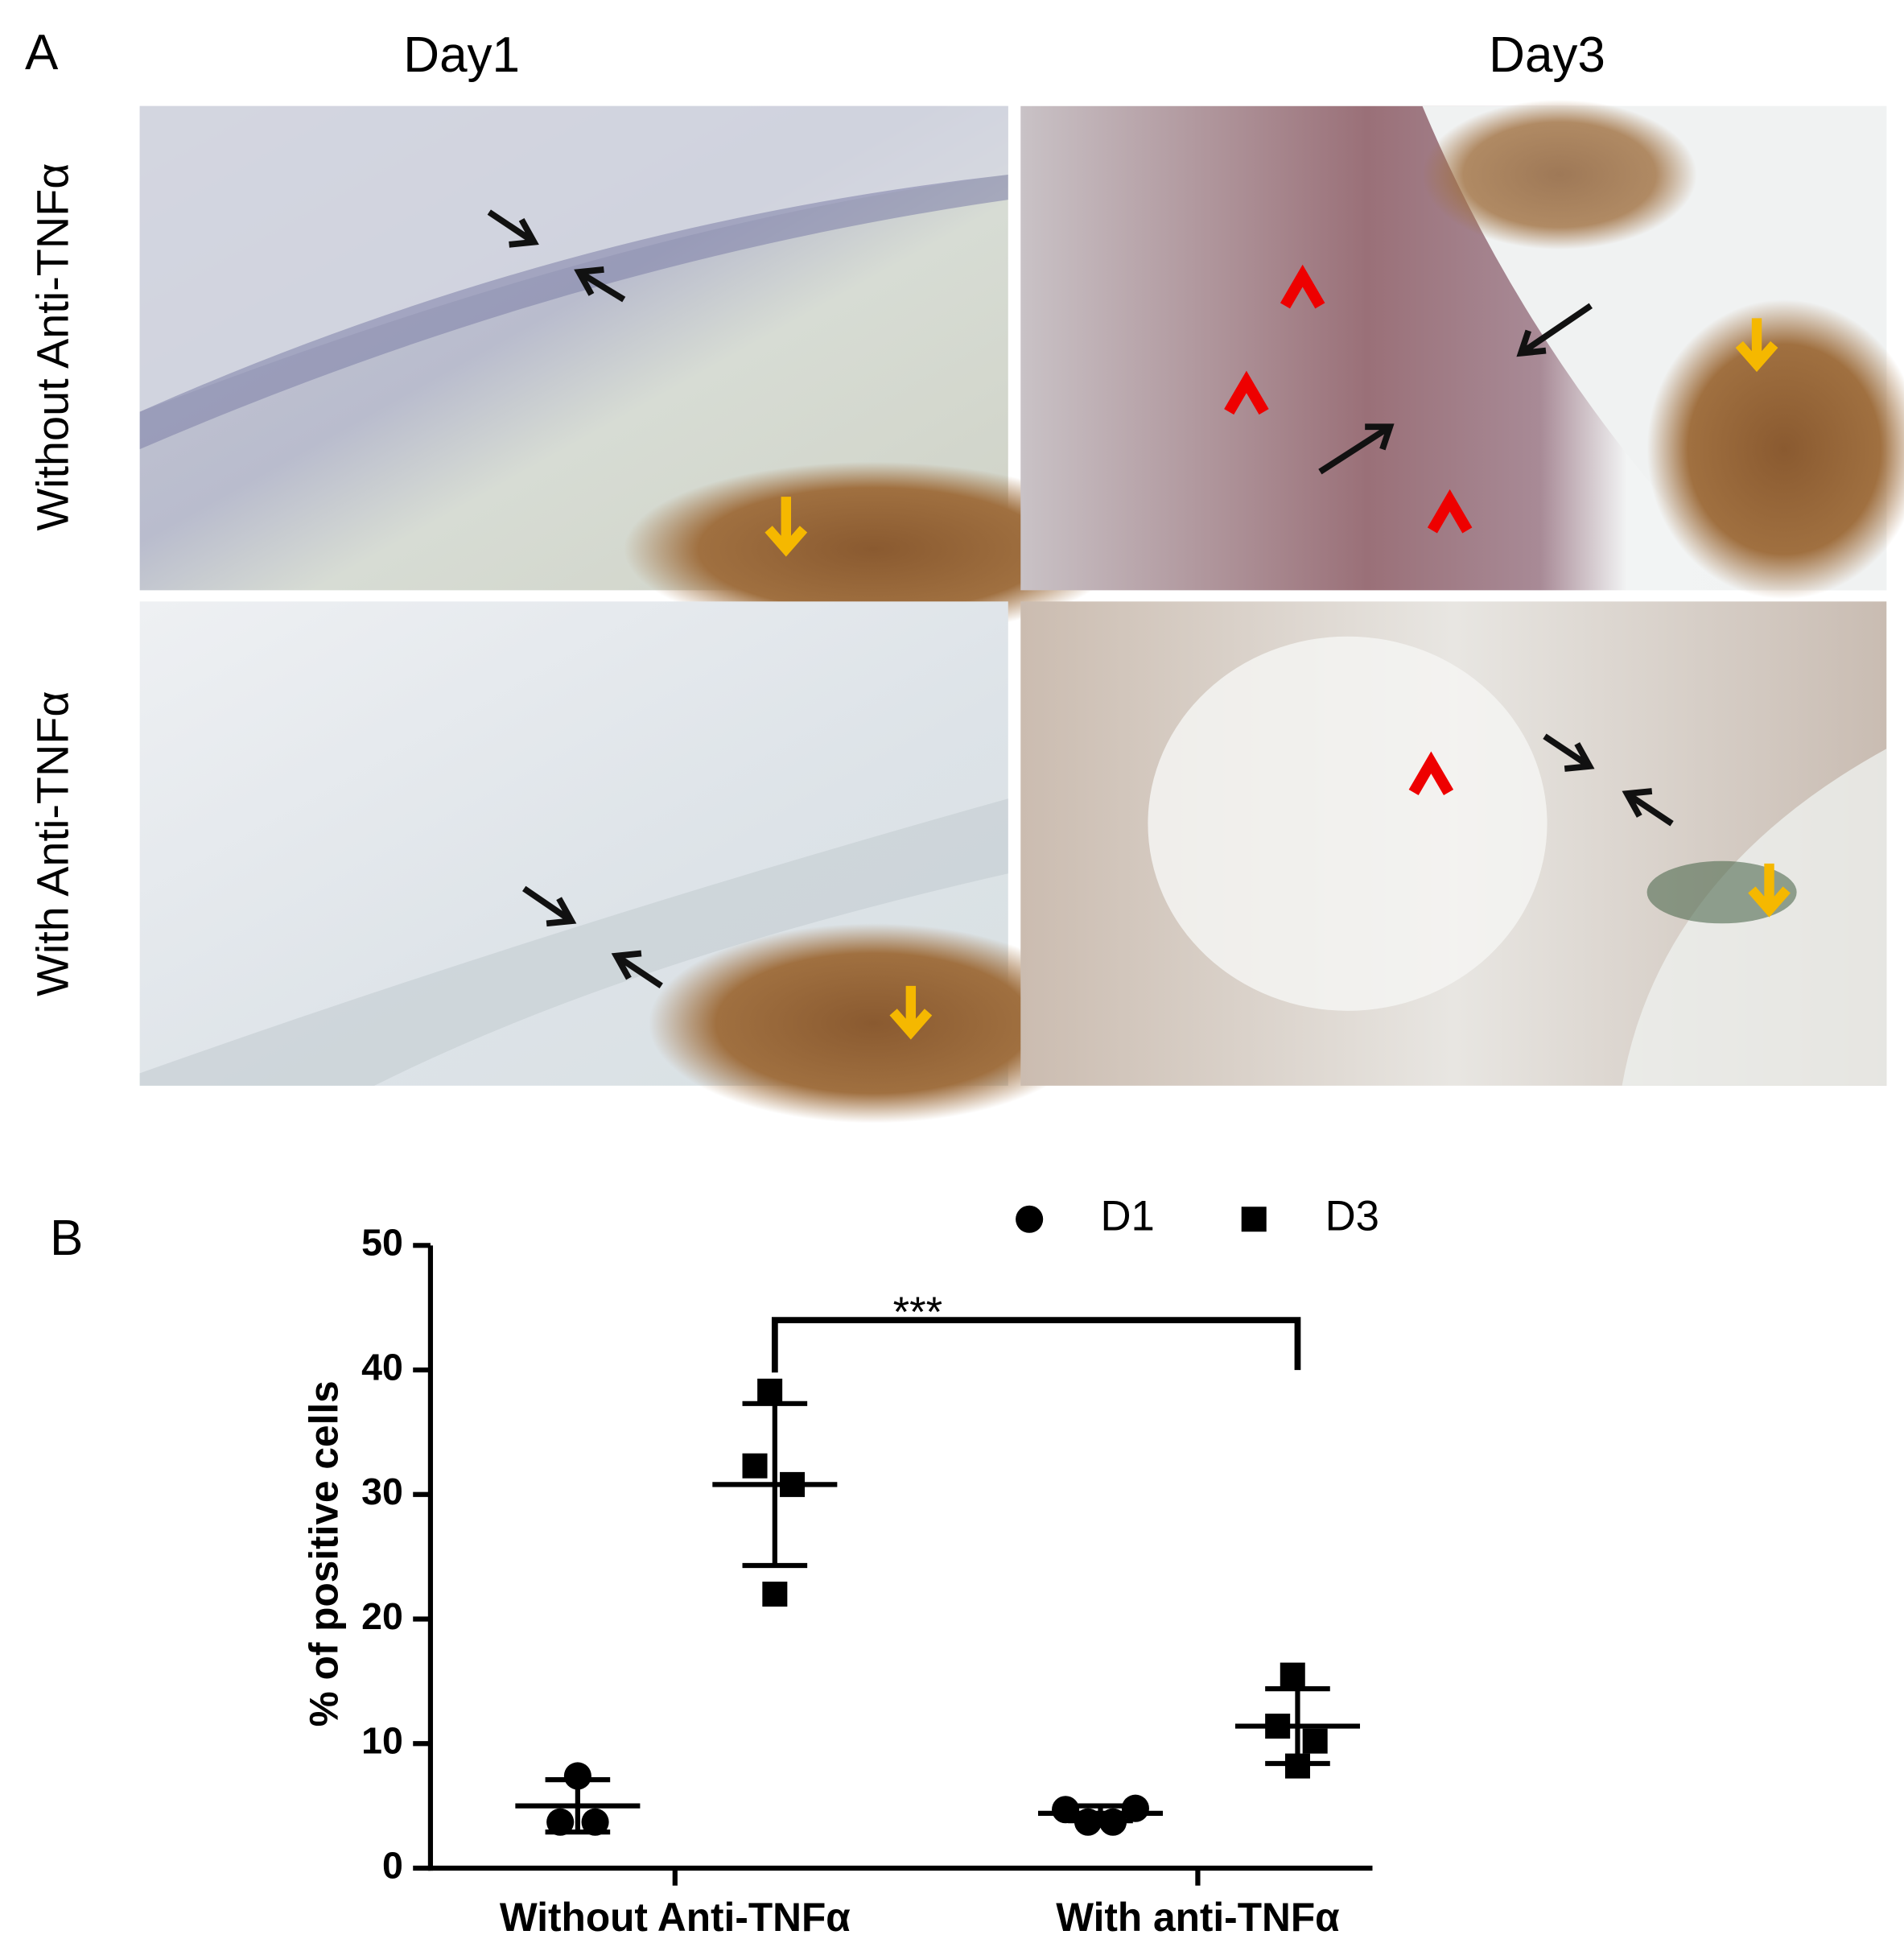 Image resolution: width=1904 pixels, height=1943 pixels. What do you see at coordinates (675, 1917) in the screenshot?
I see `x-tick-label: Without Anti-TNFα` at bounding box center [675, 1917].